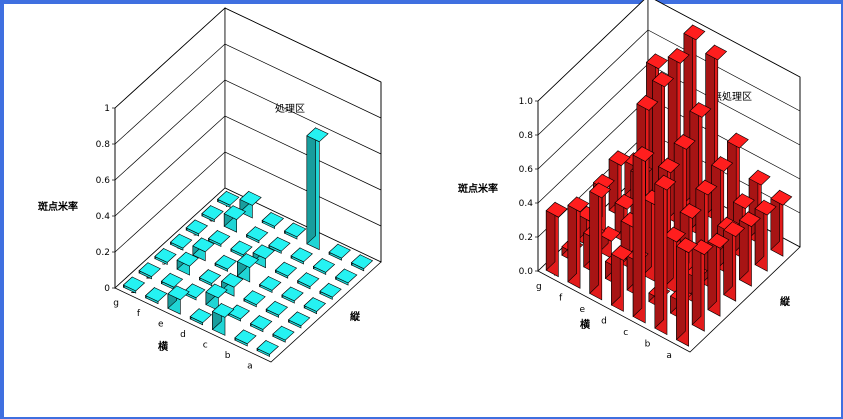 The width and height of the screenshot is (843, 419). I want to click on z-tick-label: 0.0, so click(526, 272).